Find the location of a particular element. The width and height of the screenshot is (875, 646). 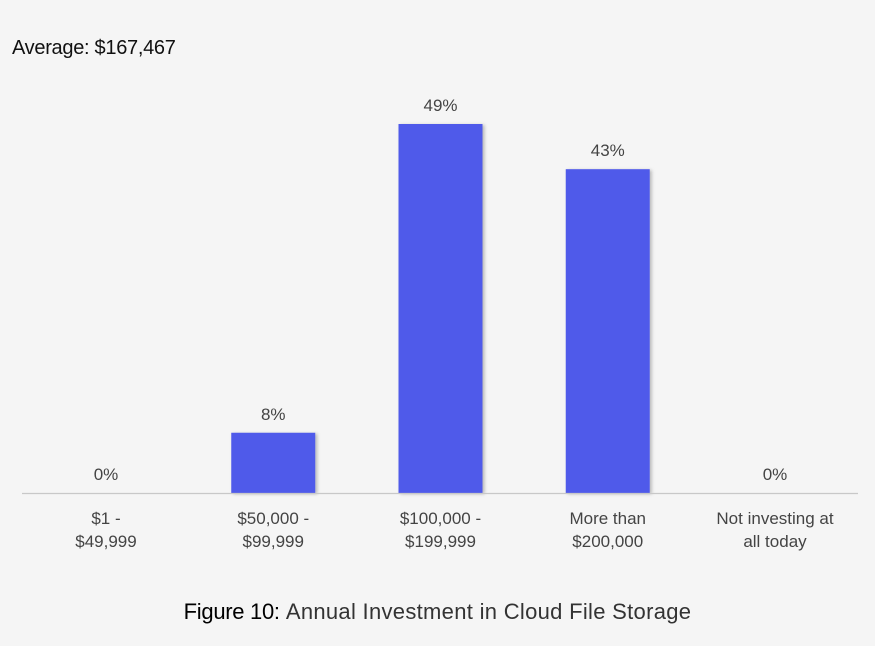

category-label-1-line-0: $50,000 - is located at coordinates (273, 518).